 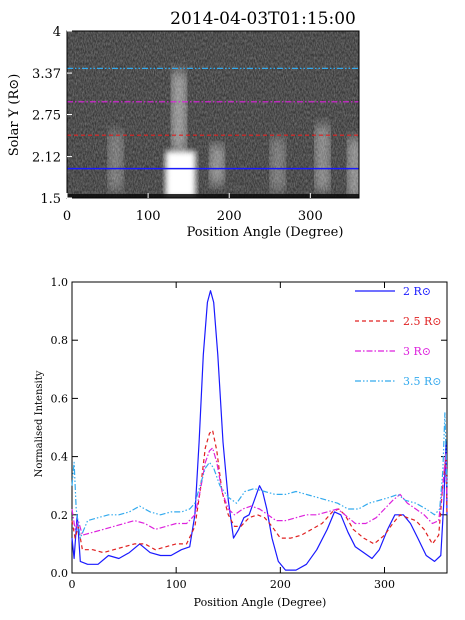 What do you see at coordinates (60, 515) in the screenshot?
I see `line-chart-y-tick-label: 0.2` at bounding box center [60, 515].